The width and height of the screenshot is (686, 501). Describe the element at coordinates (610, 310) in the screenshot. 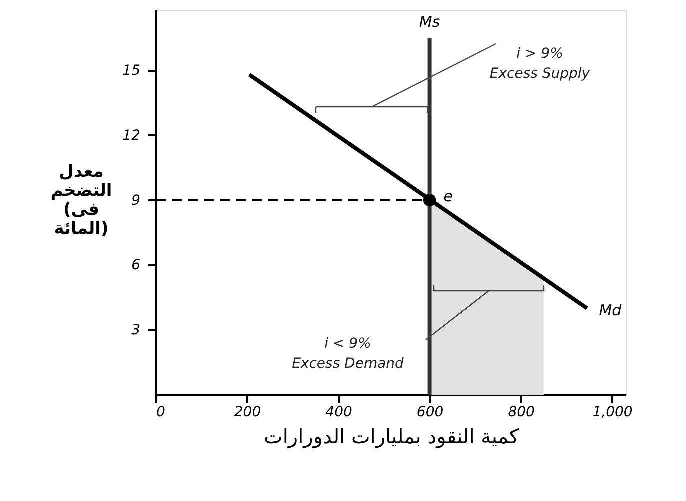

I see `series-label: Md` at that location.